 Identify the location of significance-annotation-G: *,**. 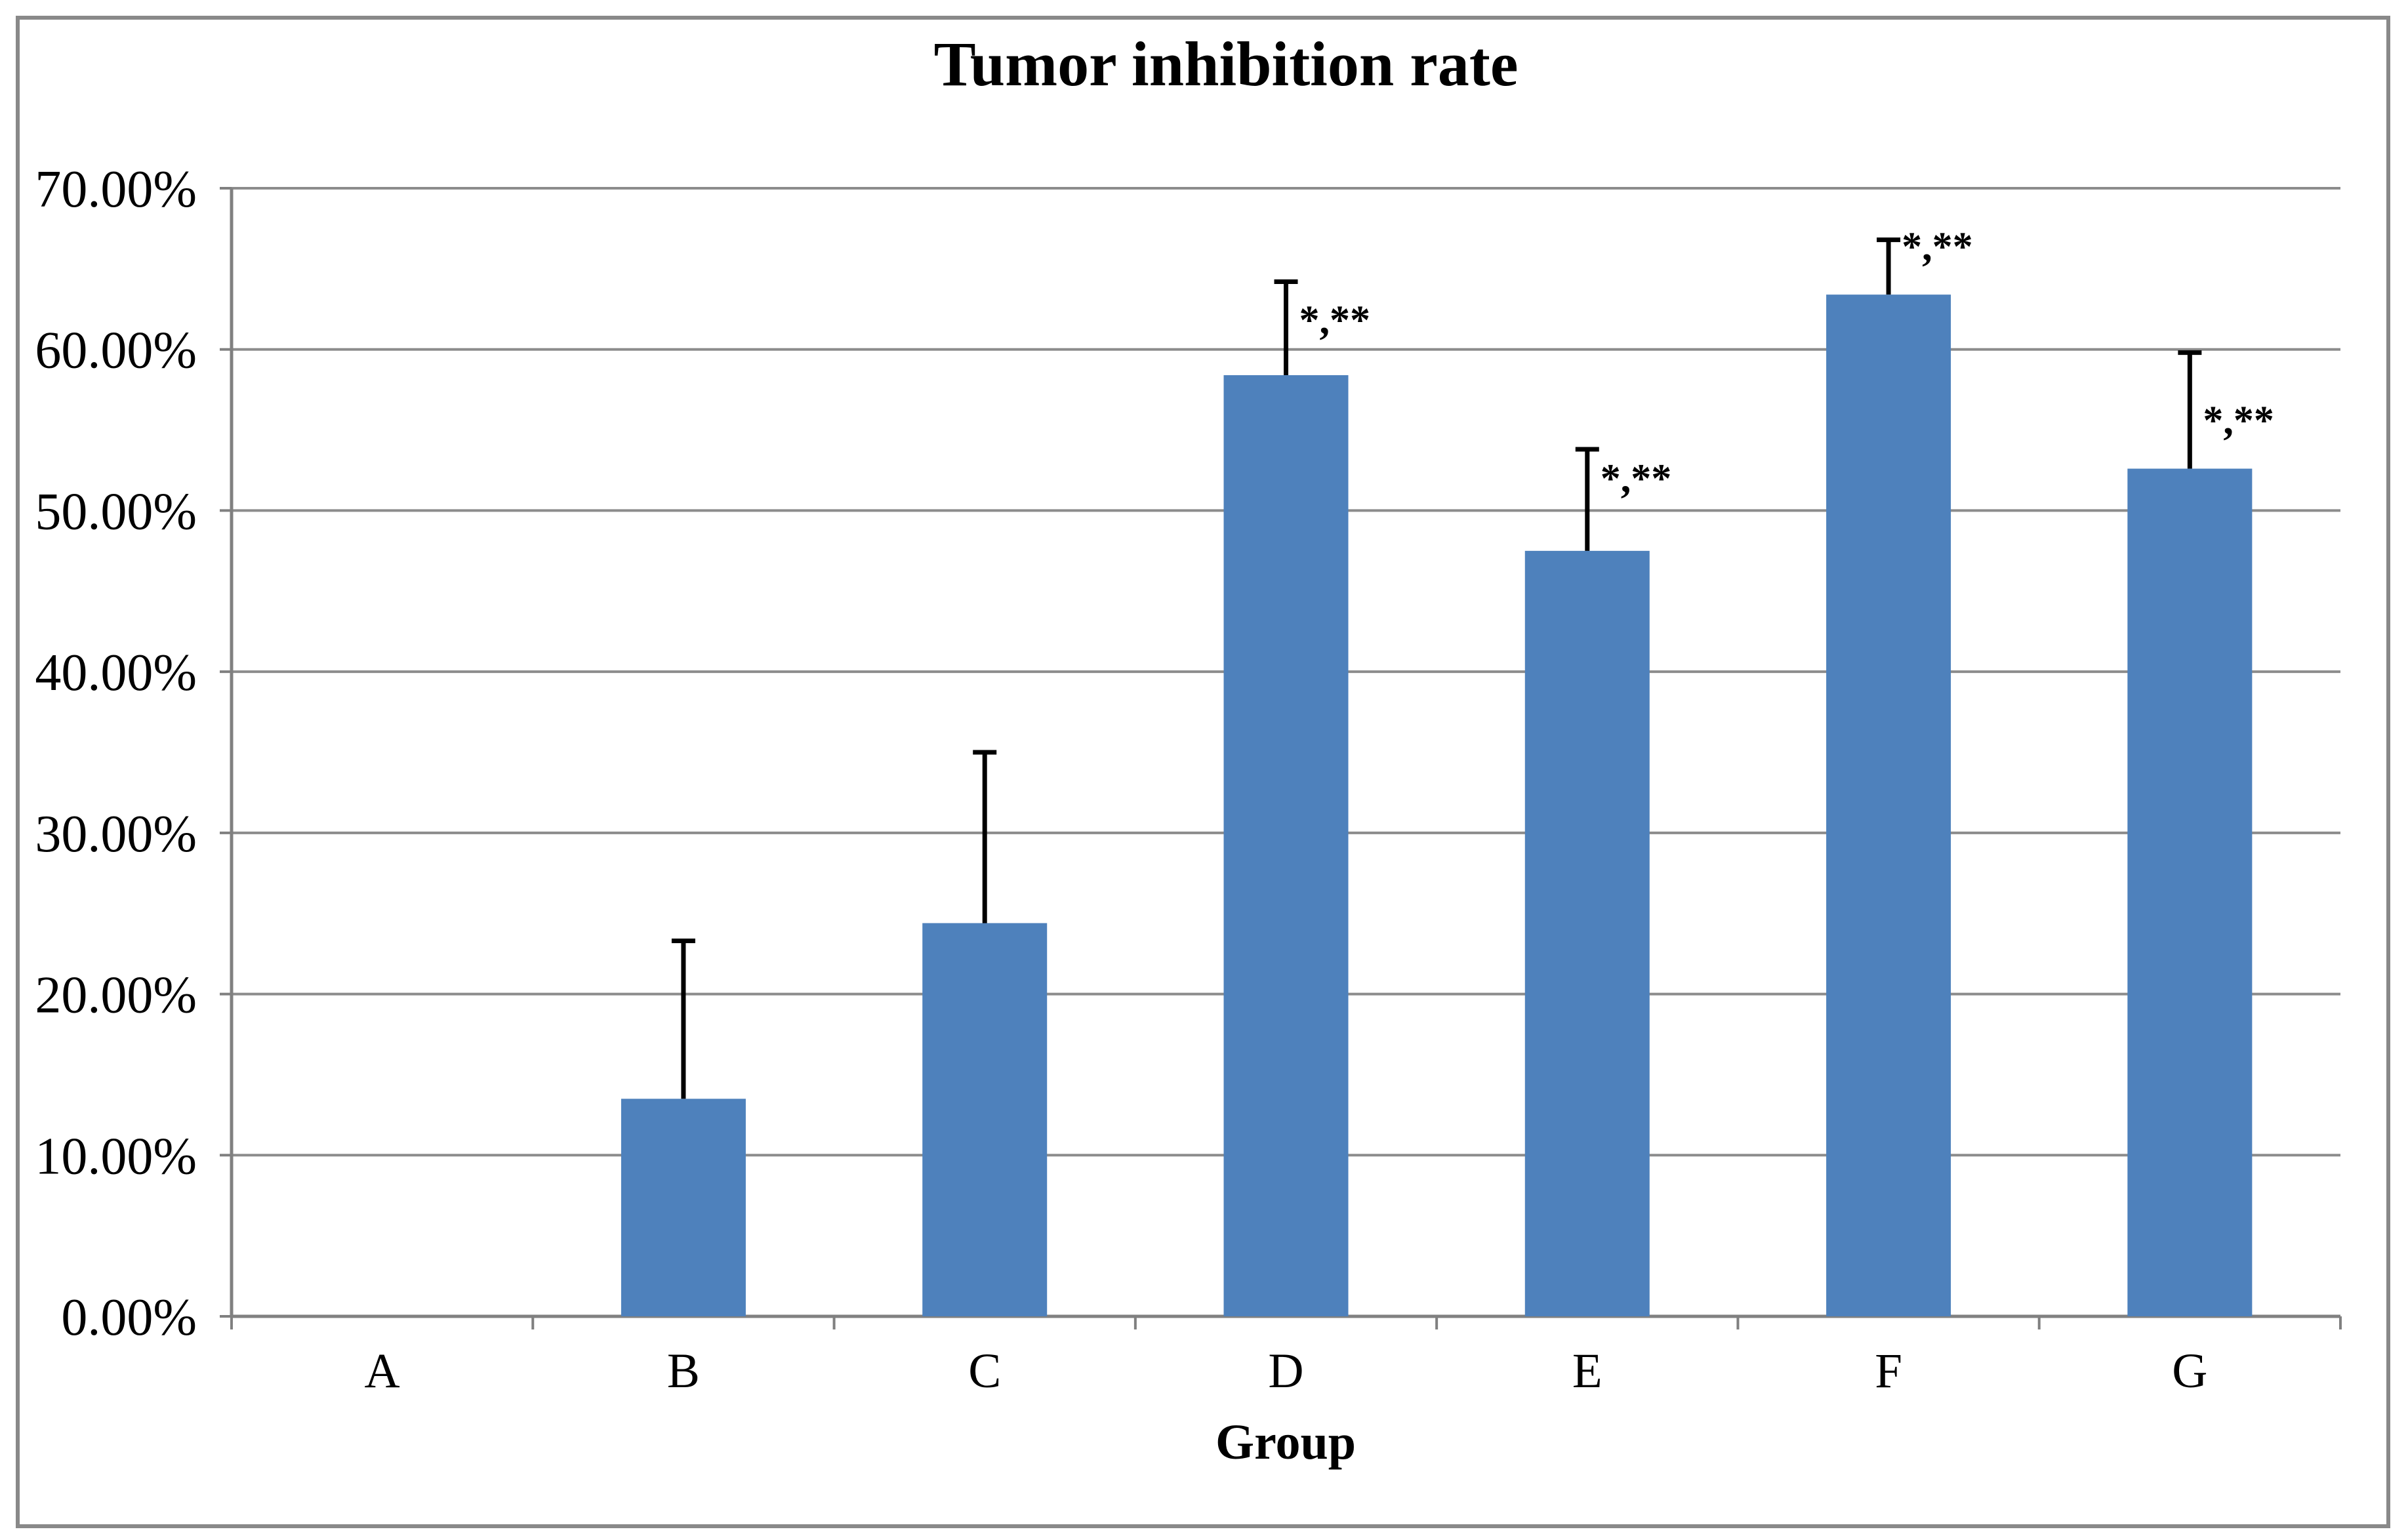
(2238, 421).